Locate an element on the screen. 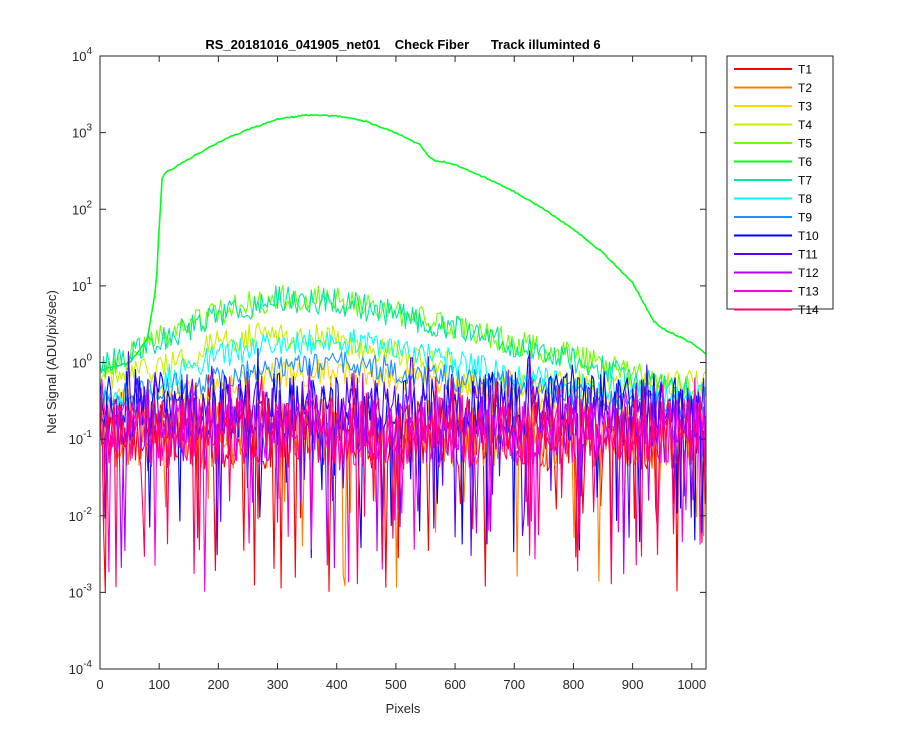  y-tick-label: 10⁰ is located at coordinates (82, 362).